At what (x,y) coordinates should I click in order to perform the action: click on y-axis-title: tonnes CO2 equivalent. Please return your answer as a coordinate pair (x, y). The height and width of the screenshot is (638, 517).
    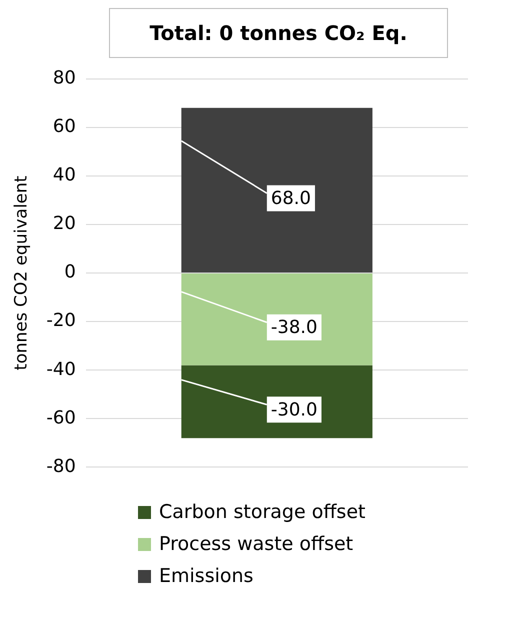
    Looking at the image, I should click on (22, 272).